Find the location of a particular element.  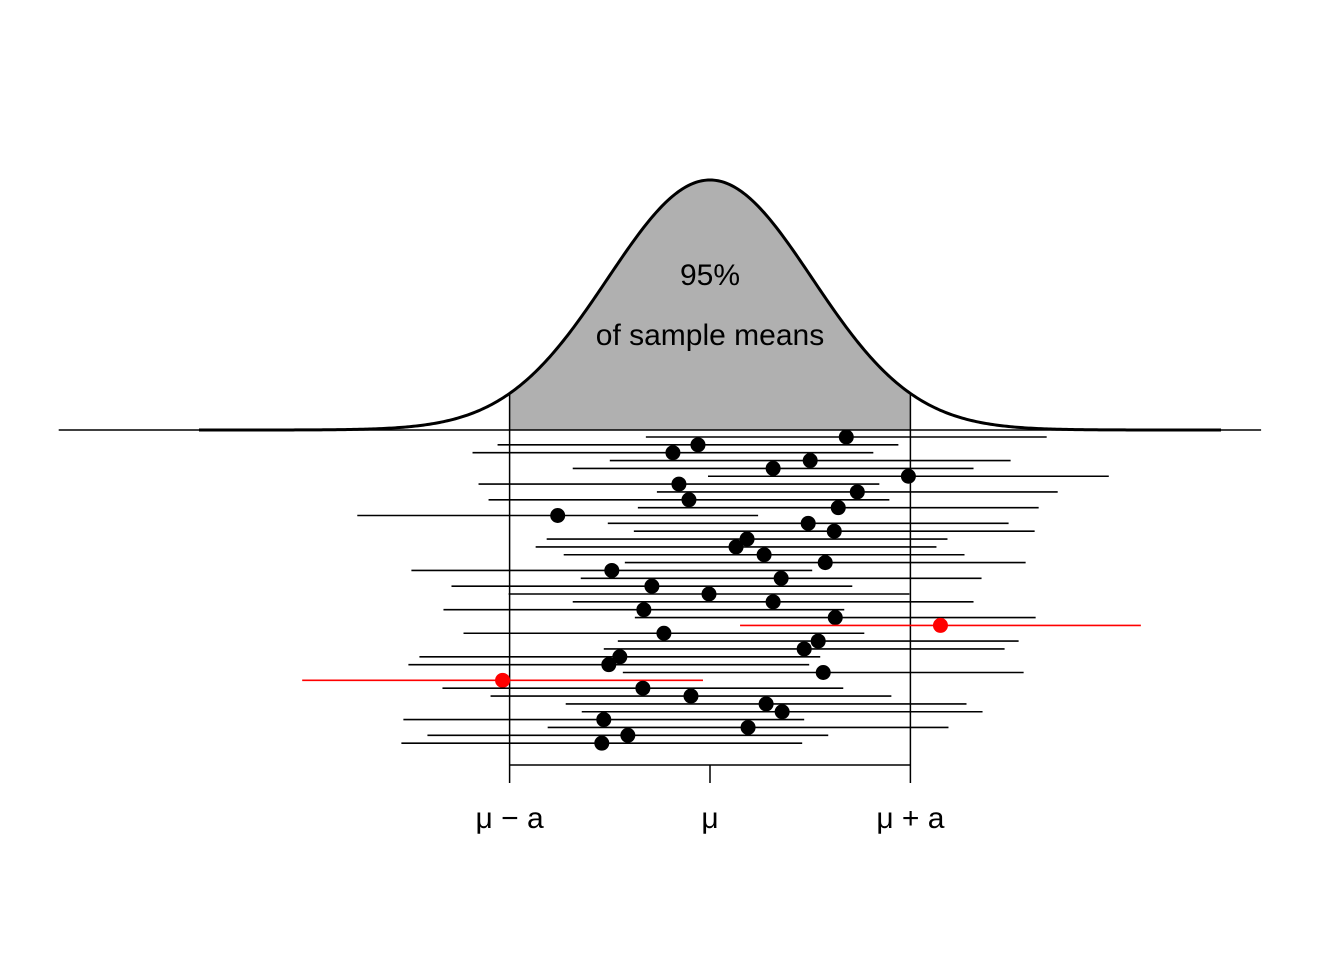

x-tick-label-lower: μ − a is located at coordinates (510, 818).